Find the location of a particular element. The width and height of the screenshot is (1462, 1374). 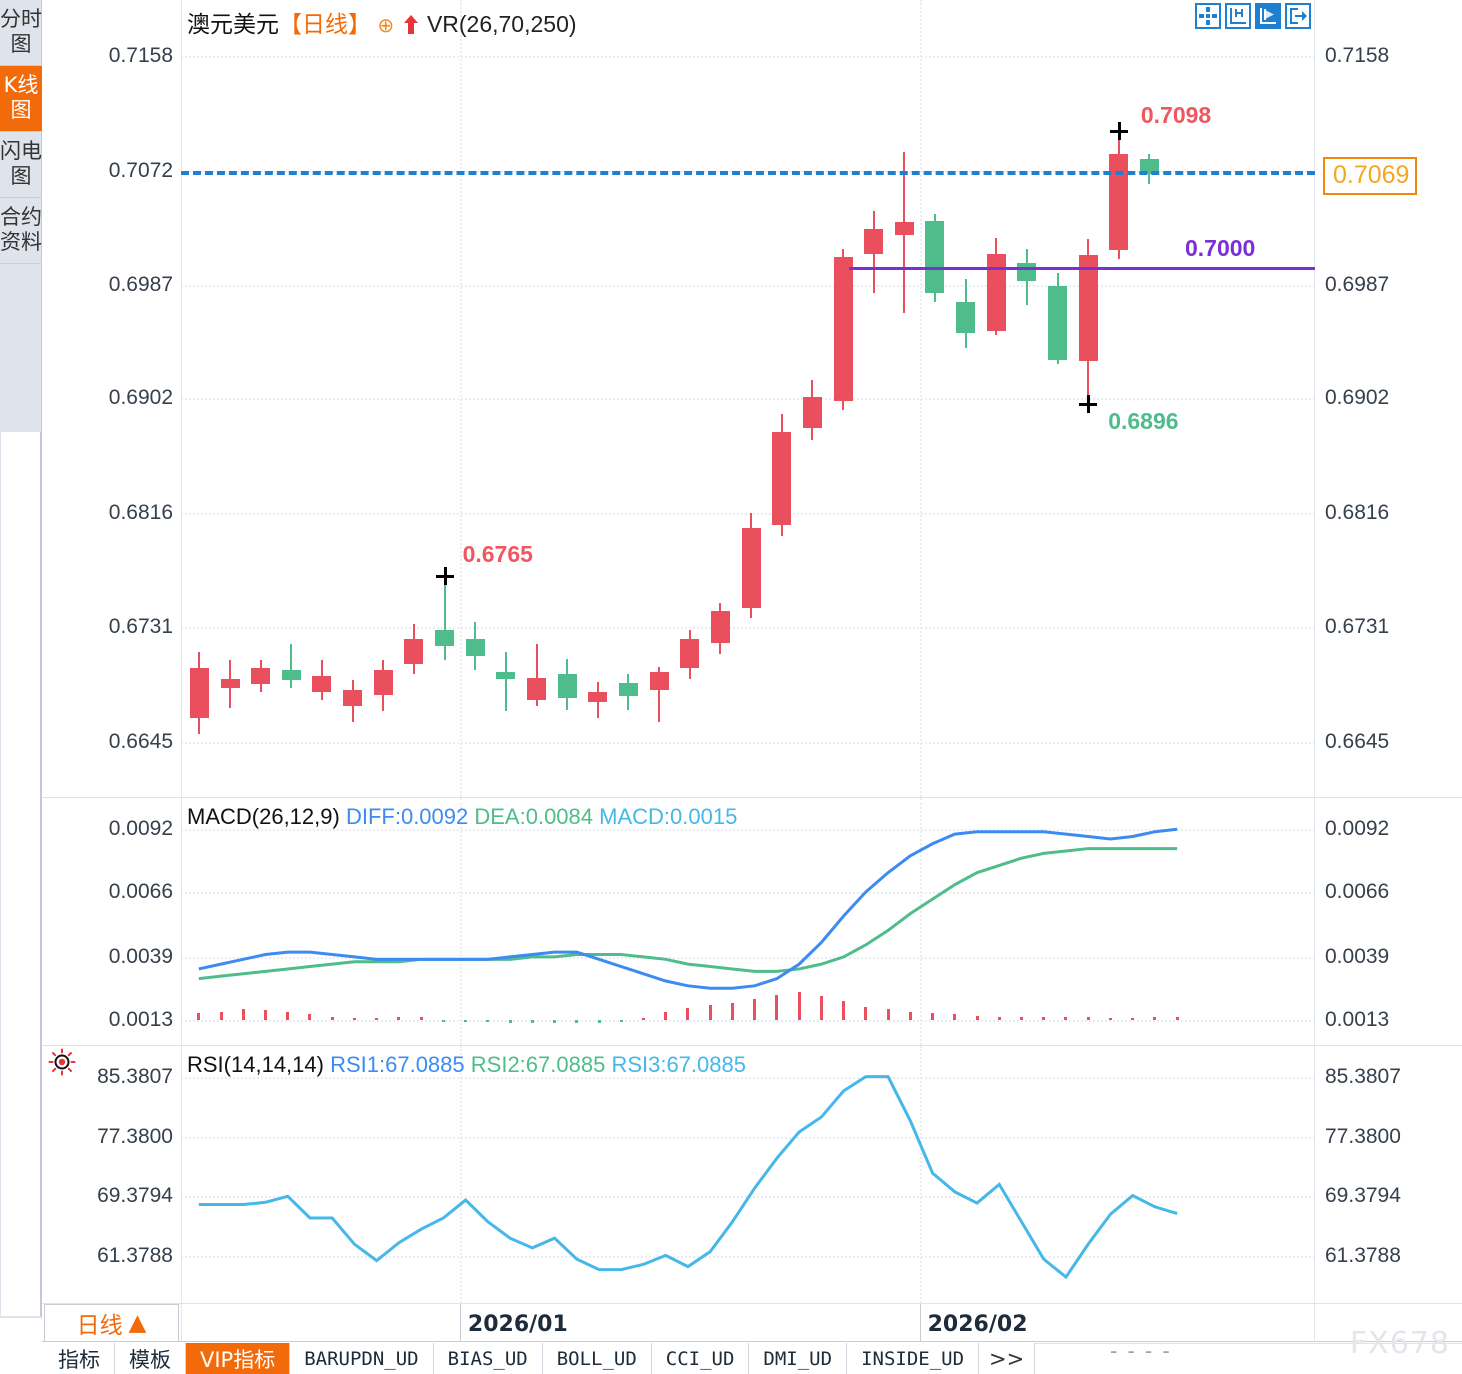

tab-dmi-ud: DMI_UD is located at coordinates (798, 1358).